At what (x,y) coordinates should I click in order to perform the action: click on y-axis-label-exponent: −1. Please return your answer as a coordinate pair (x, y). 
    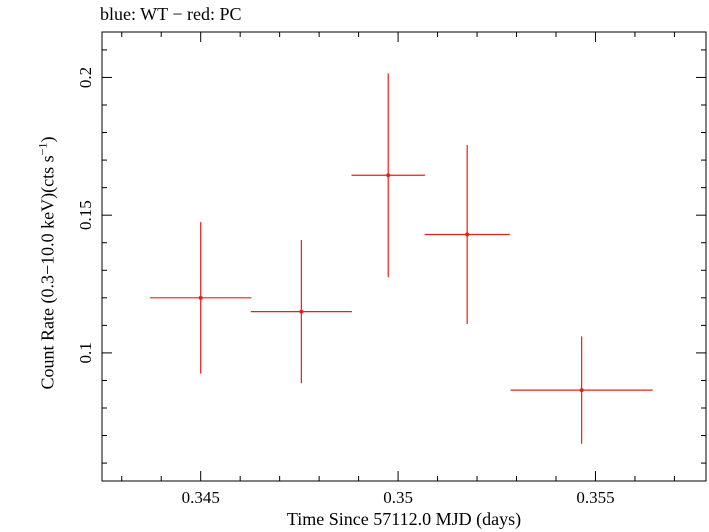
    Looking at the image, I should click on (42, 149).